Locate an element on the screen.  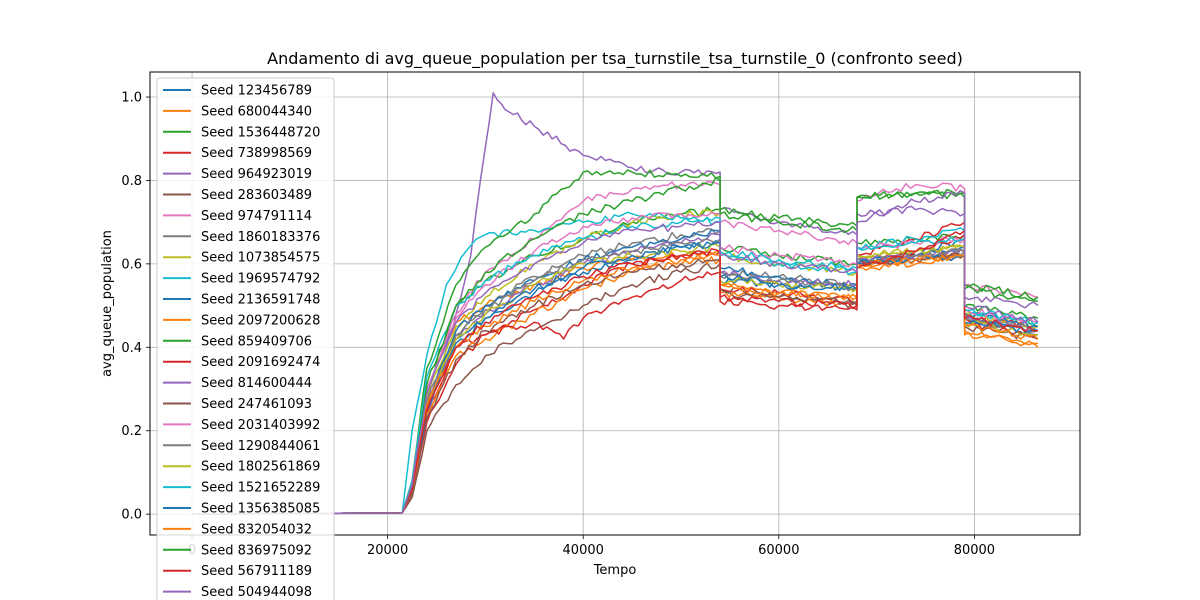
legend-label: Seed 1356385085 is located at coordinates (260, 509).